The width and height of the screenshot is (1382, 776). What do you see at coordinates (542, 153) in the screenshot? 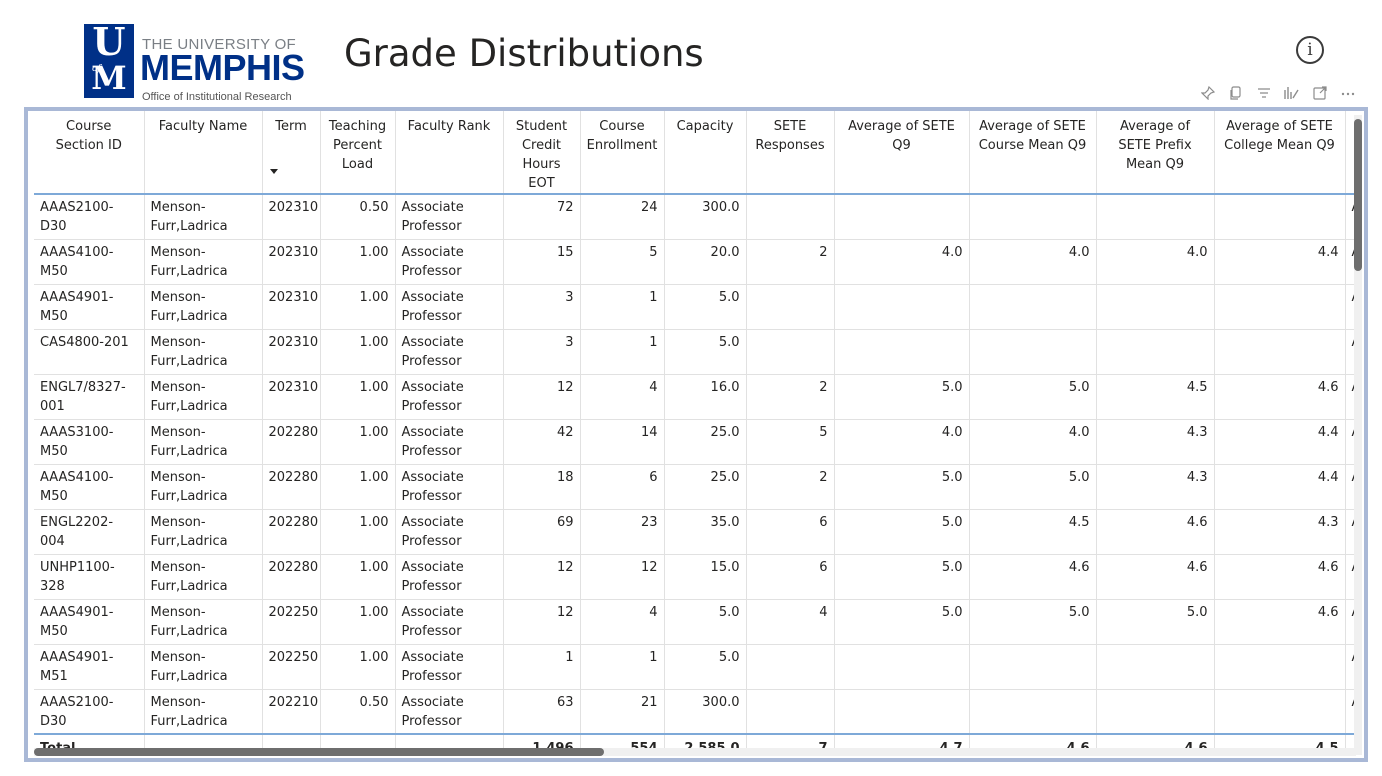
I see `col-header-student-credit-hours: Student Credit Hours EOT` at bounding box center [542, 153].